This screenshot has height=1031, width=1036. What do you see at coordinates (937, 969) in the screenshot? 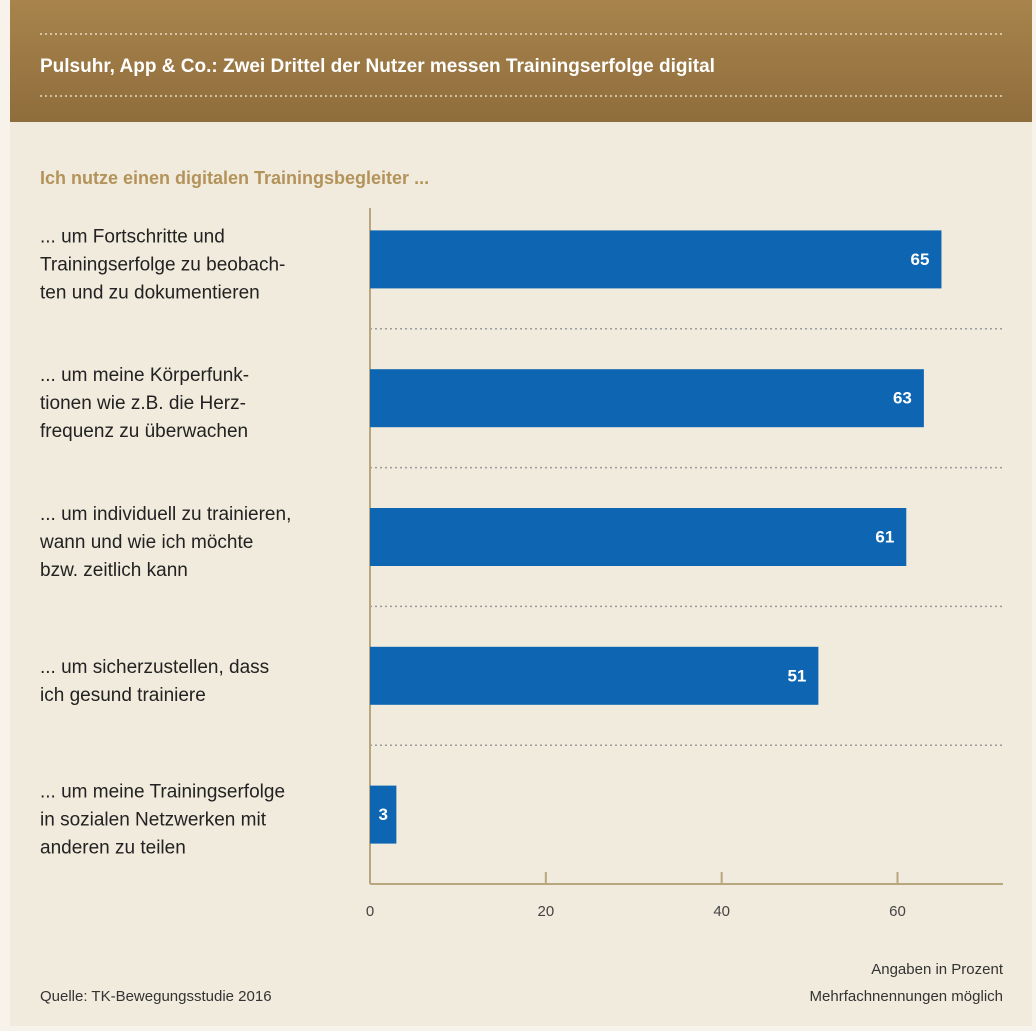
I see `note: Angaben in Prozent` at bounding box center [937, 969].